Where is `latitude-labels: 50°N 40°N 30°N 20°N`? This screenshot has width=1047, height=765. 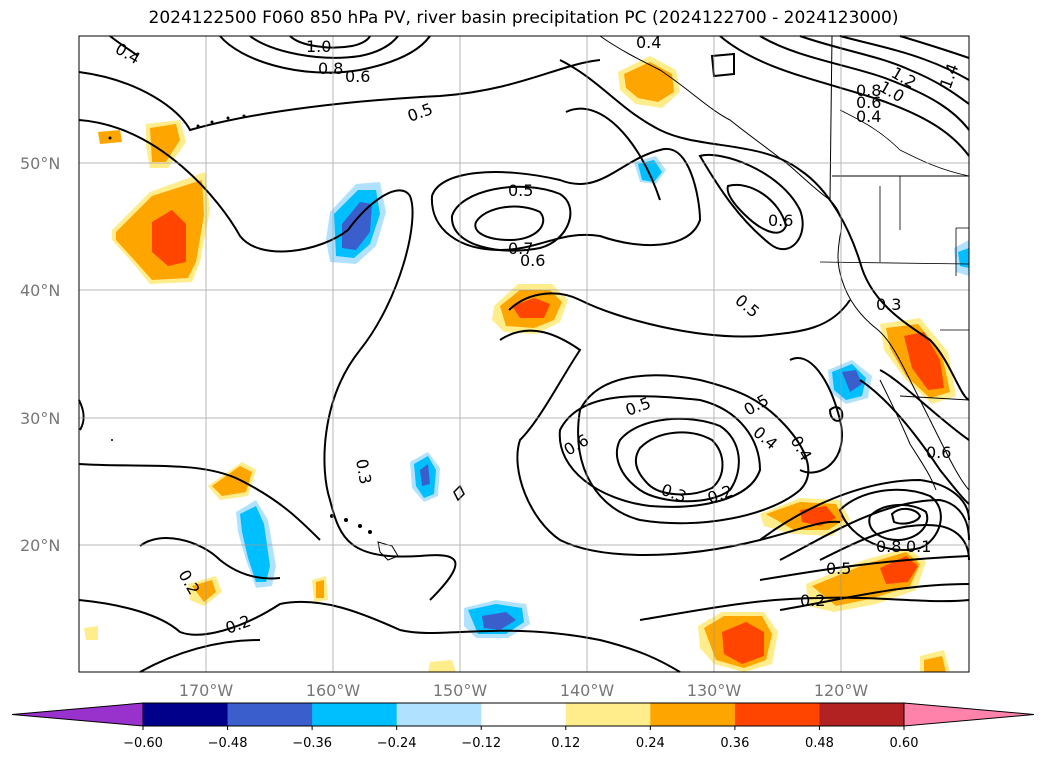
latitude-labels: 50°N 40°N 30°N 20°N is located at coordinates (40, 354).